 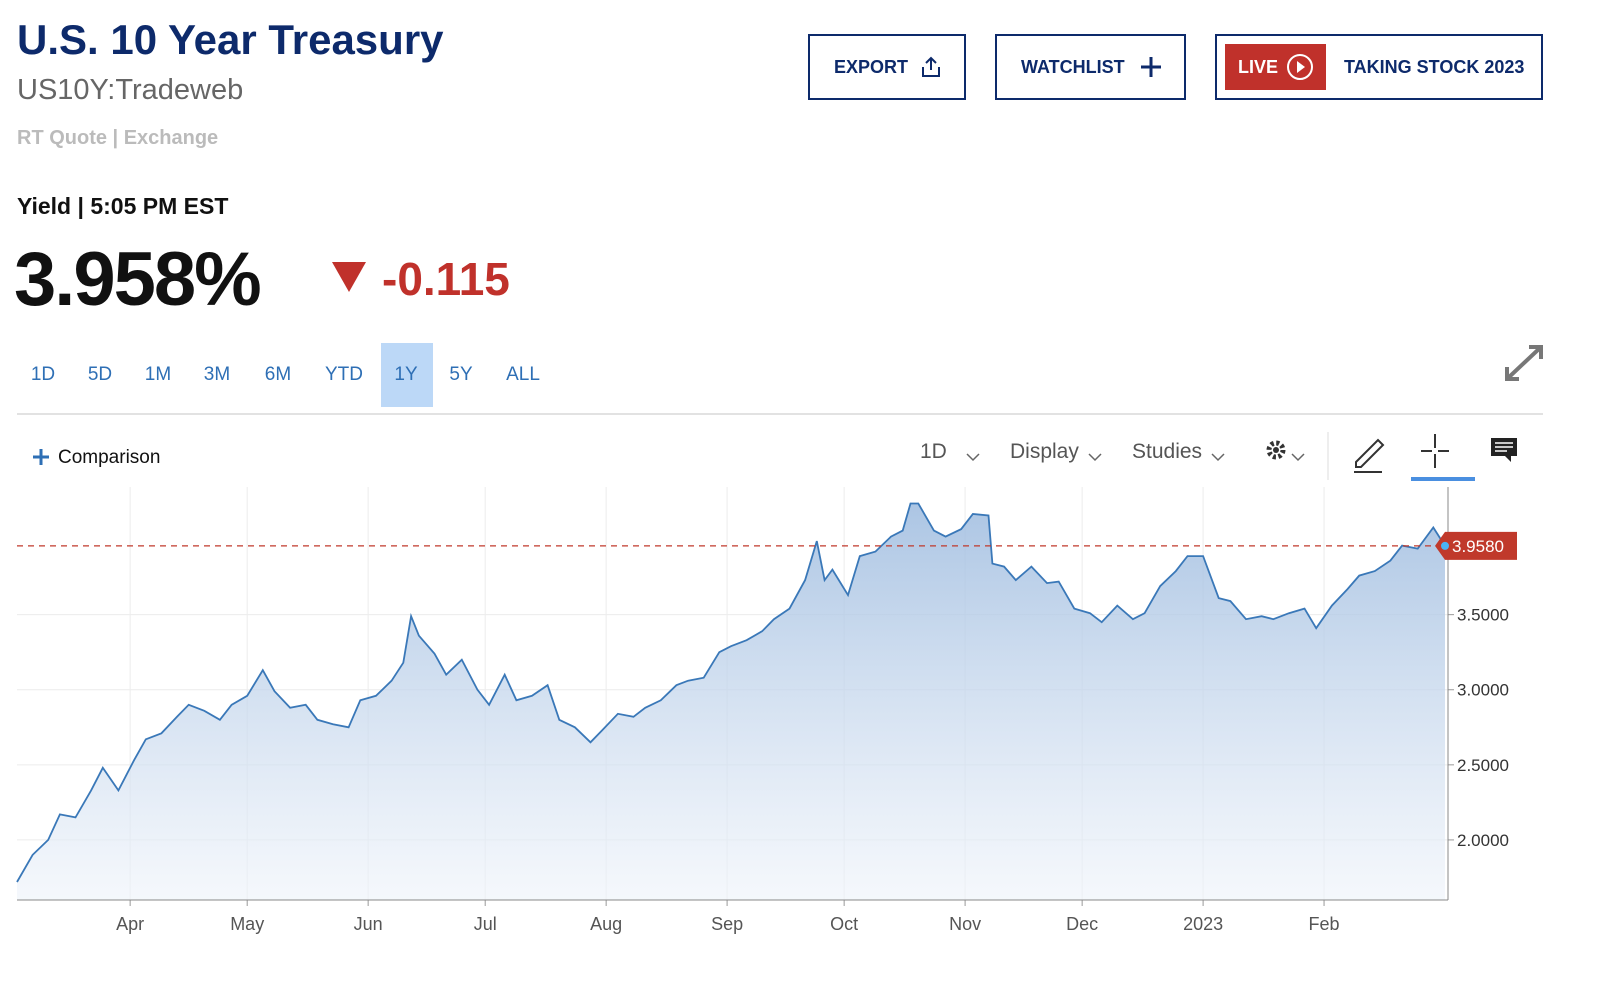 What do you see at coordinates (130, 924) in the screenshot?
I see `x-tick-label: Apr` at bounding box center [130, 924].